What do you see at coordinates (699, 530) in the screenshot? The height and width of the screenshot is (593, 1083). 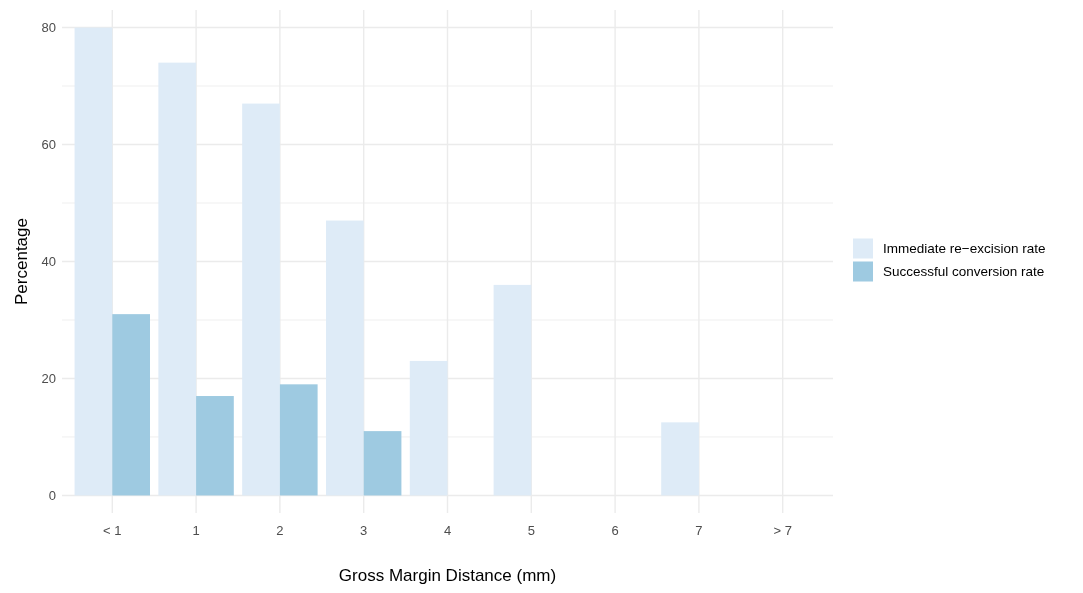 I see `x-tick-label: 7` at bounding box center [699, 530].